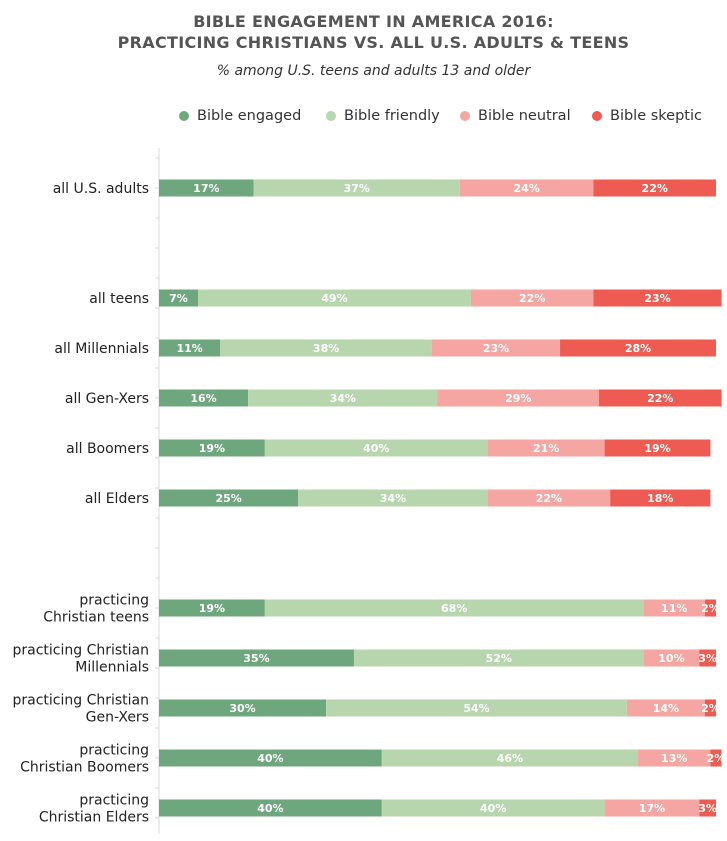  I want to click on legend-item-engaged: Bible engaged, so click(240, 116).